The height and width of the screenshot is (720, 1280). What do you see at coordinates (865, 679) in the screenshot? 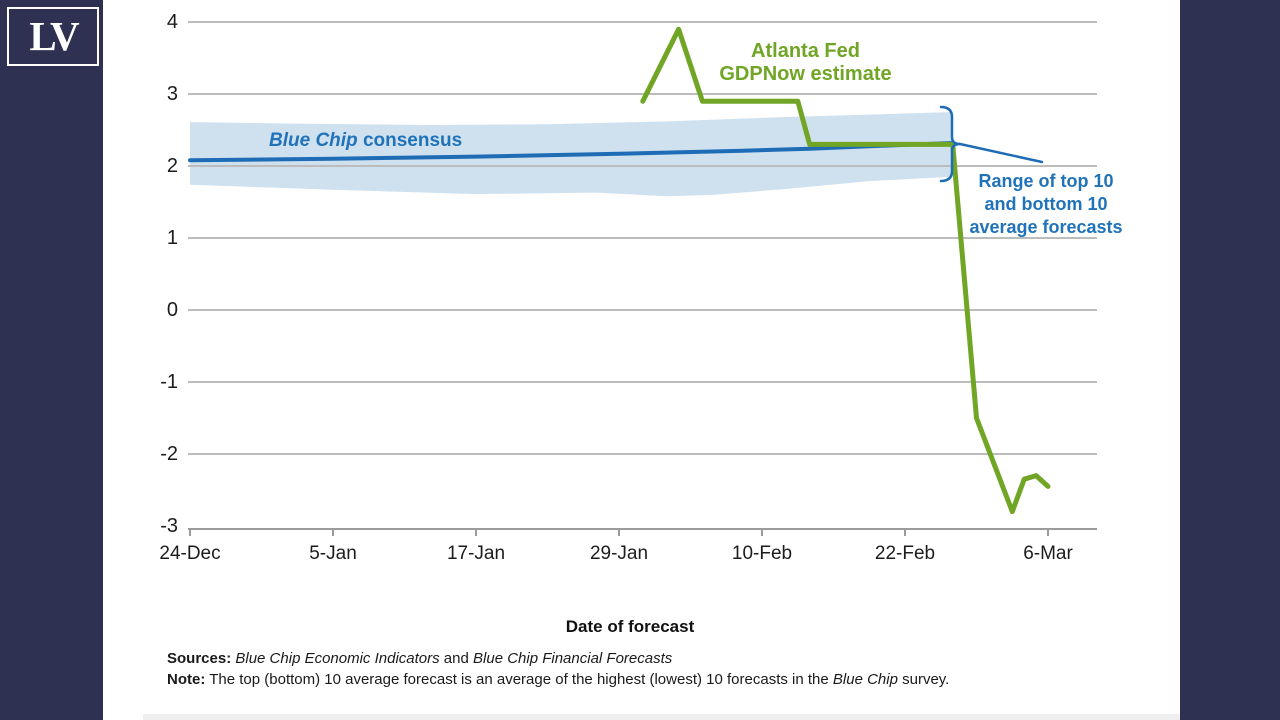
I see `note-blue-chip-italic: Blue Chip` at bounding box center [865, 679].